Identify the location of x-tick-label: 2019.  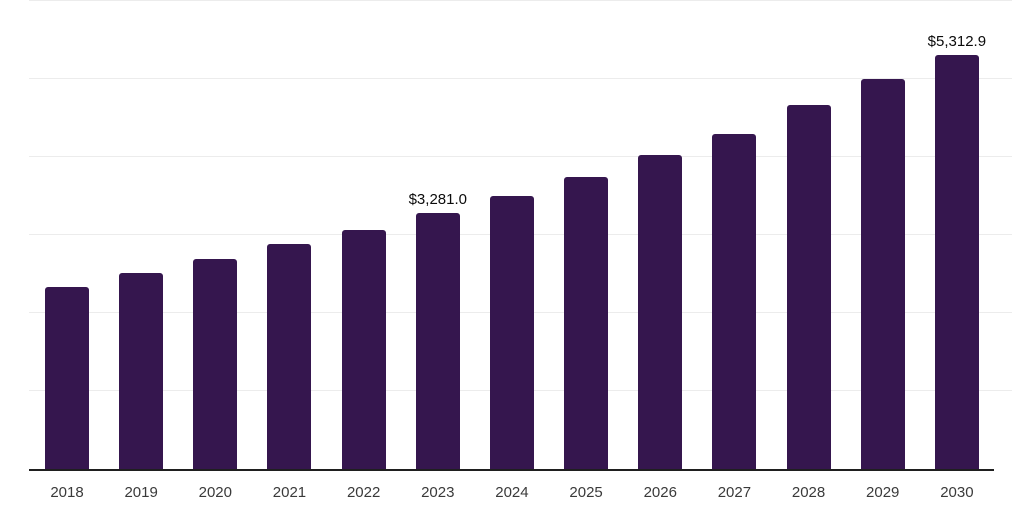
(141, 492).